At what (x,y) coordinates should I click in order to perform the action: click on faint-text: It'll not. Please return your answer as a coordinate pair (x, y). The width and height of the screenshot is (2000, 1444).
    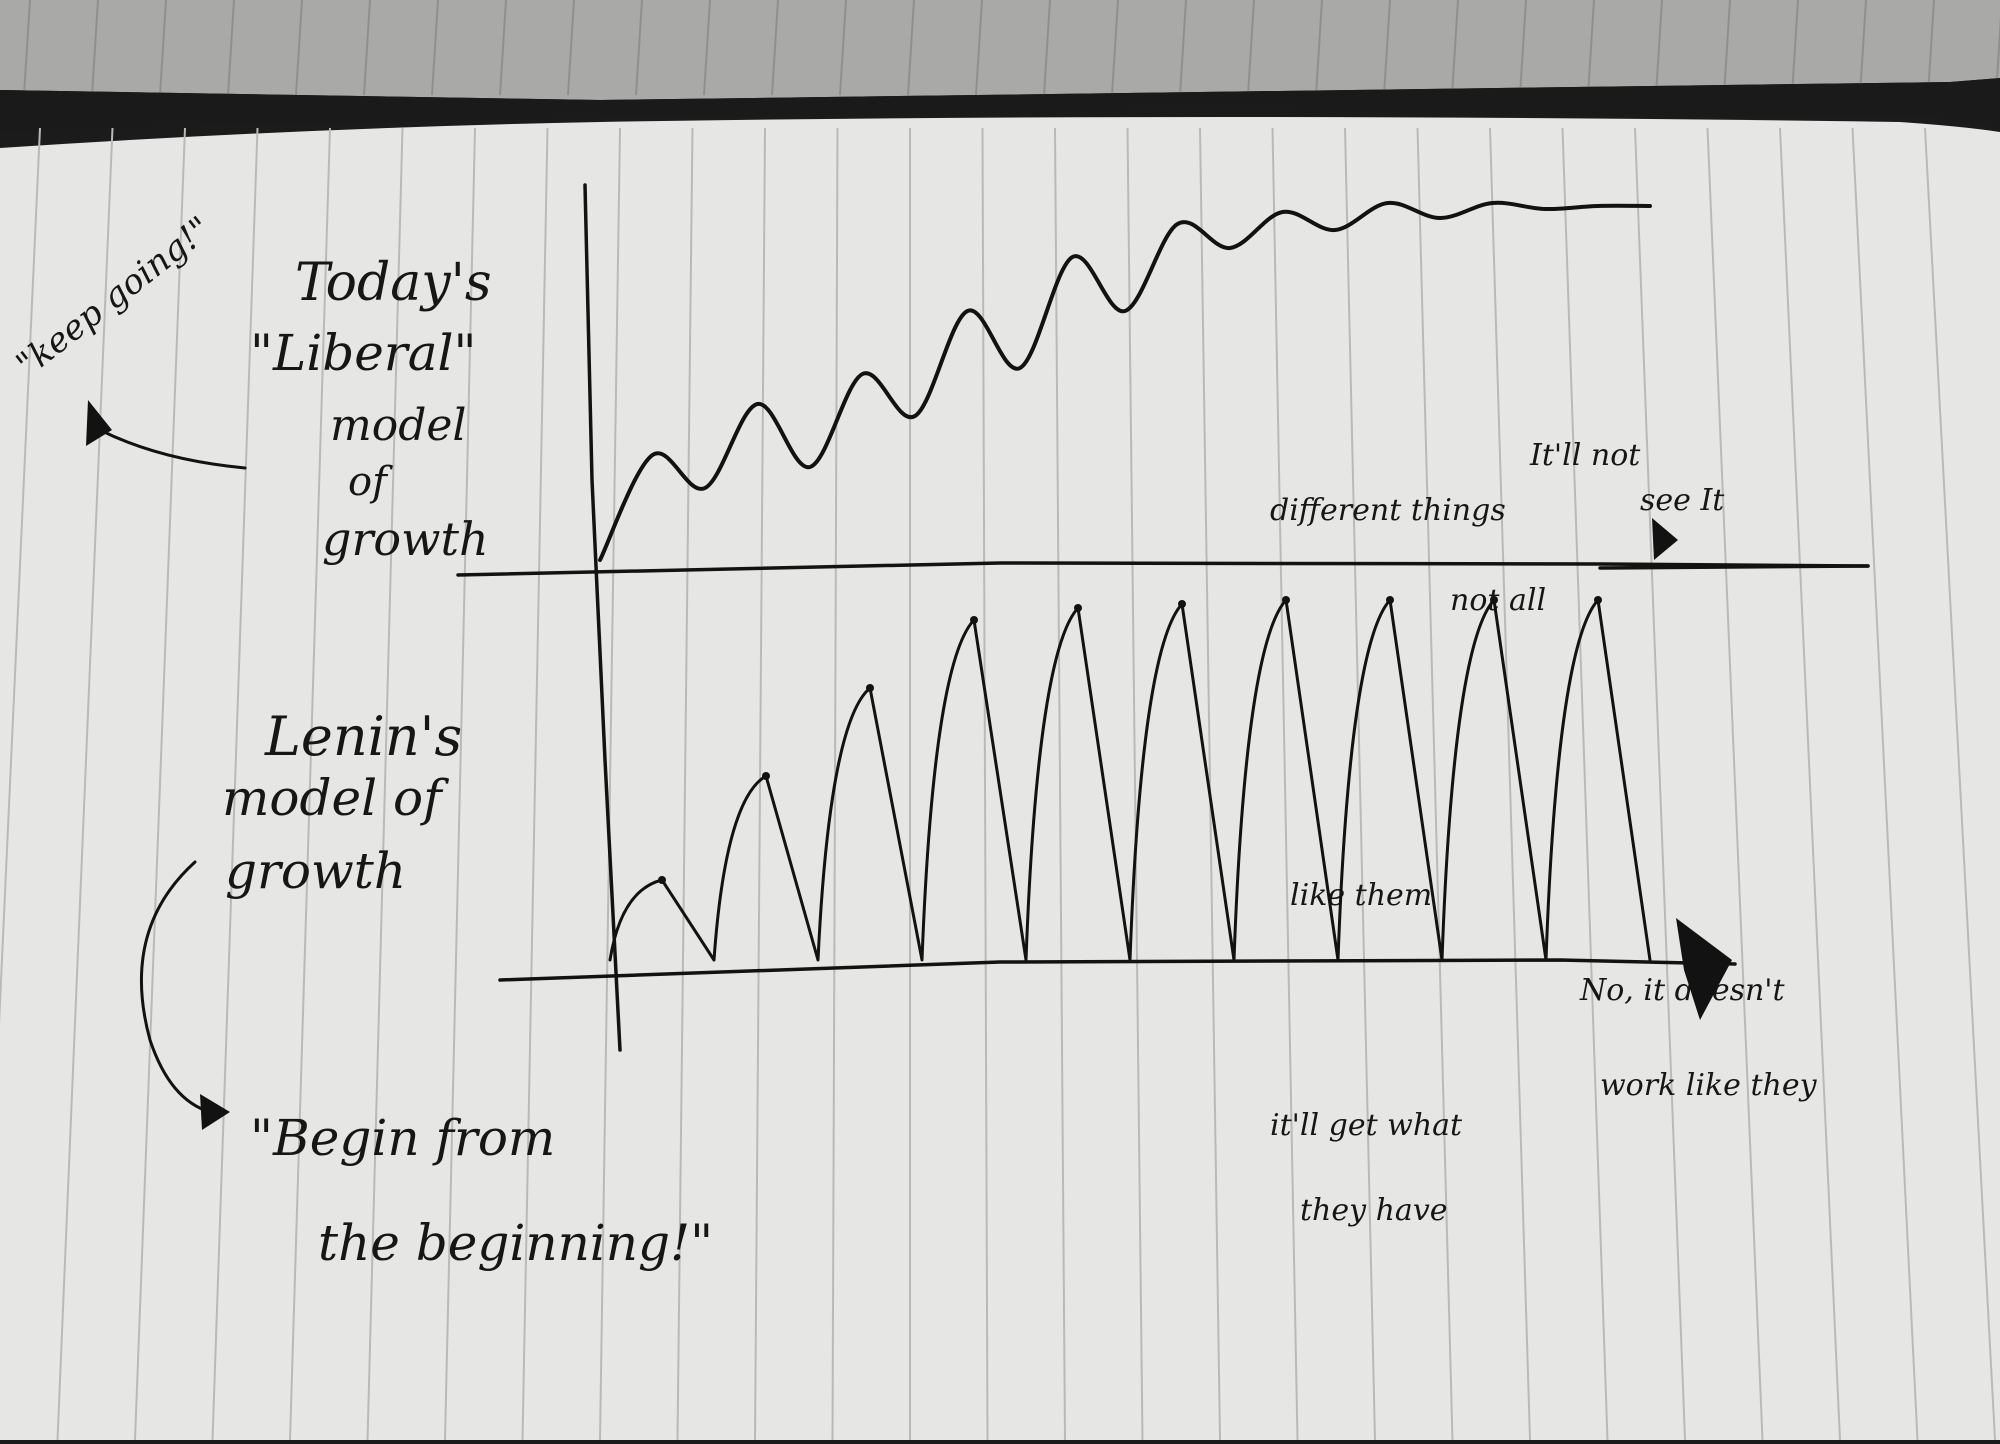
    Looking at the image, I should click on (1585, 455).